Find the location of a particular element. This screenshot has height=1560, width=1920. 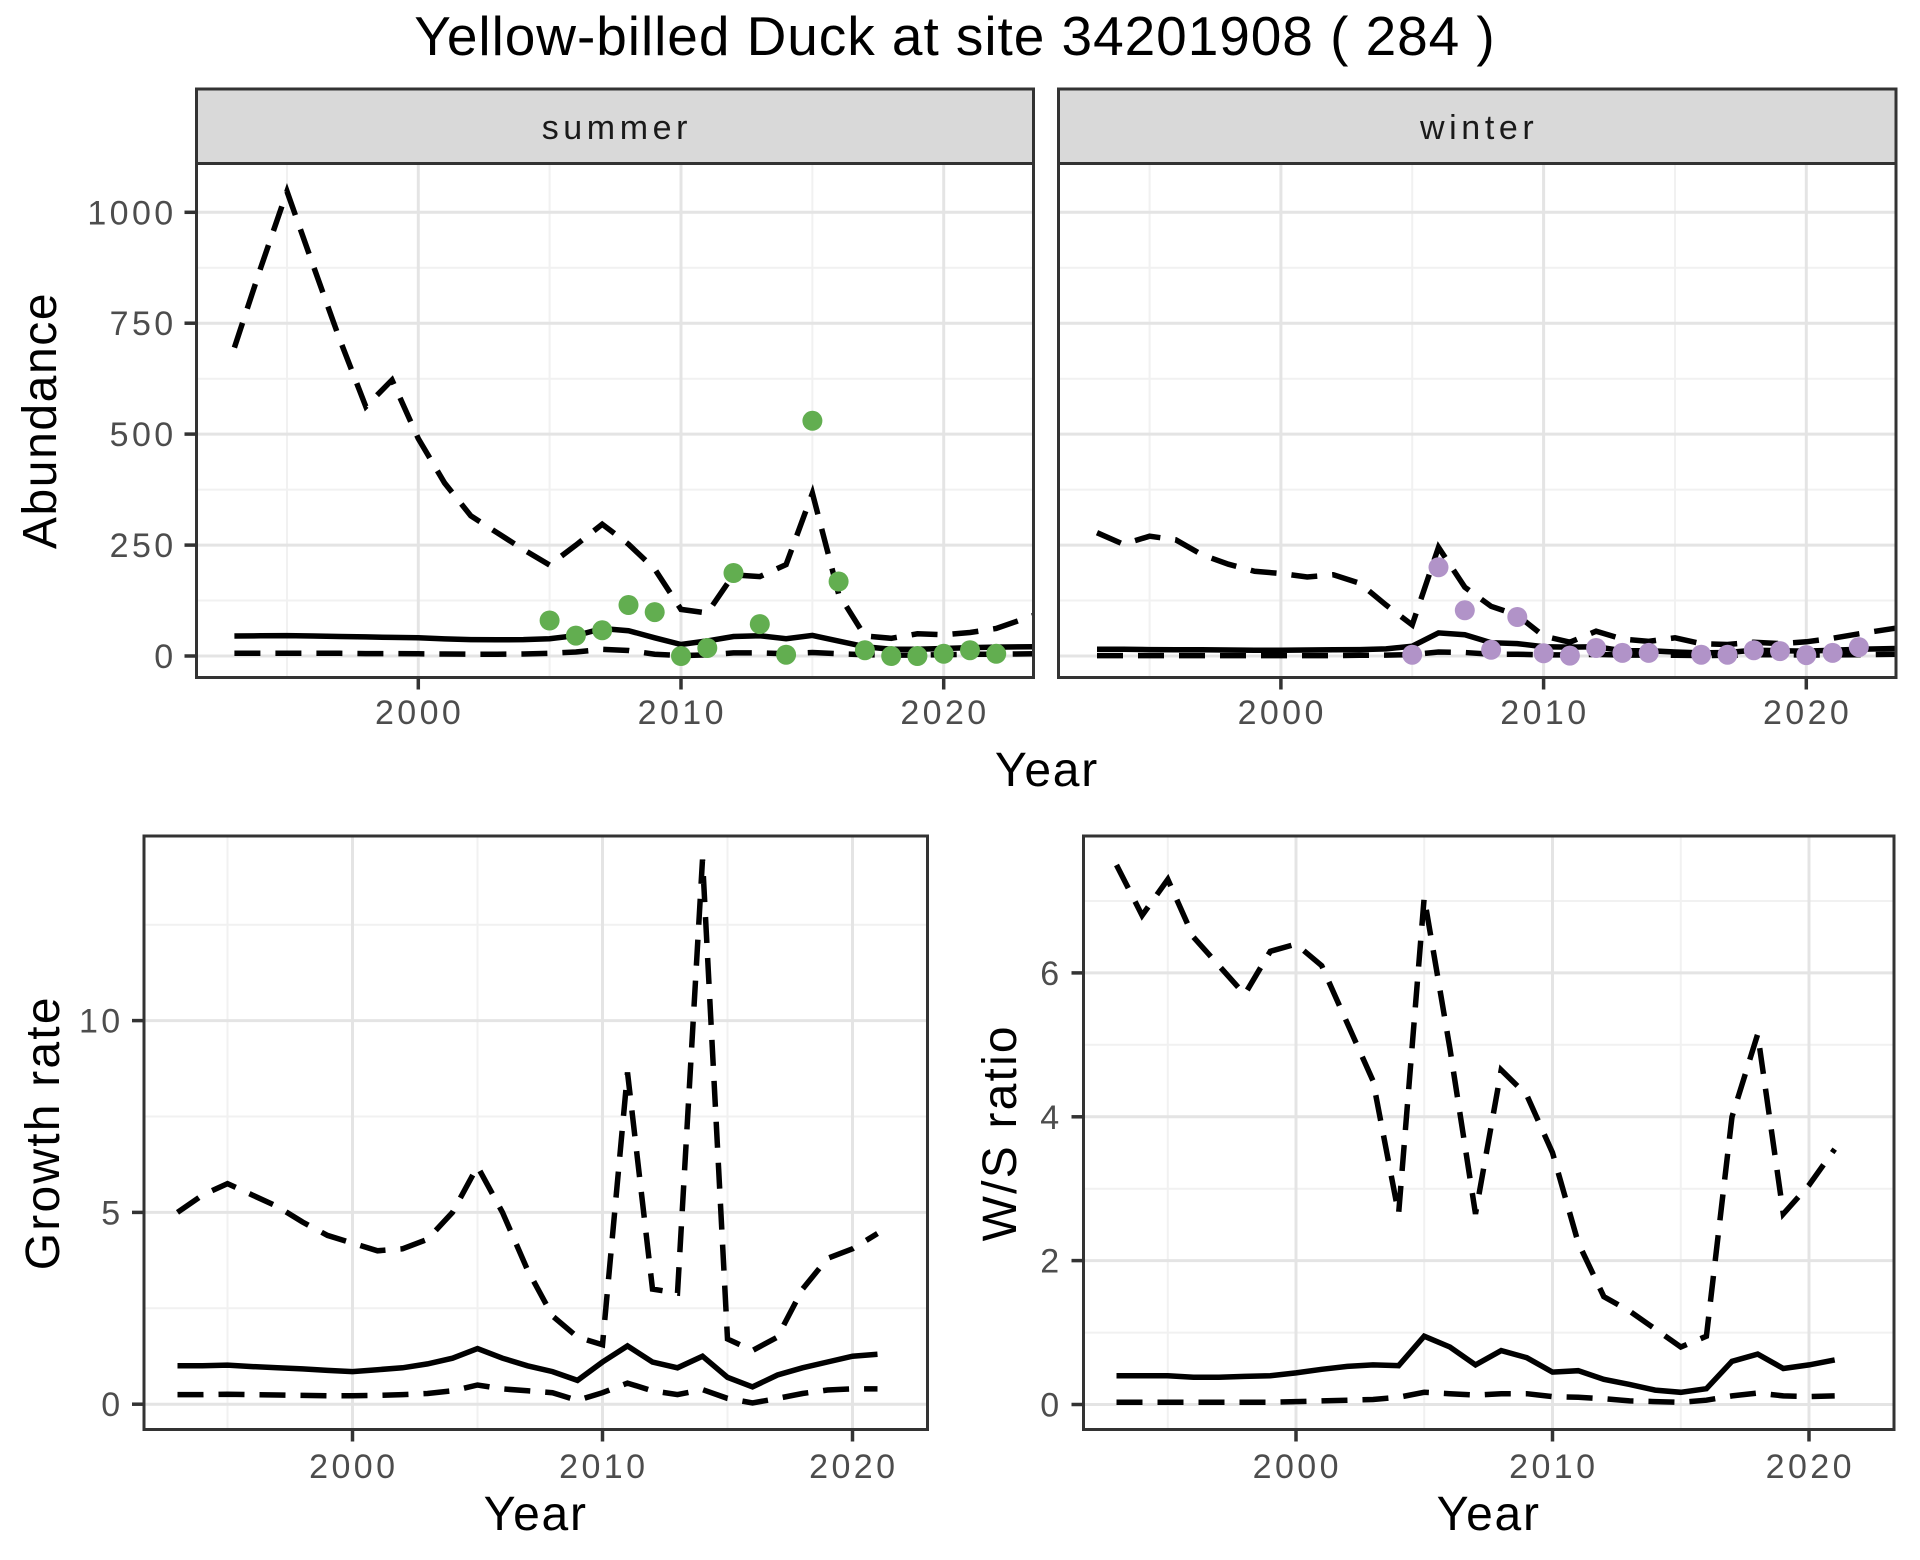

svg-text: summer is located at coordinates (617, 128).